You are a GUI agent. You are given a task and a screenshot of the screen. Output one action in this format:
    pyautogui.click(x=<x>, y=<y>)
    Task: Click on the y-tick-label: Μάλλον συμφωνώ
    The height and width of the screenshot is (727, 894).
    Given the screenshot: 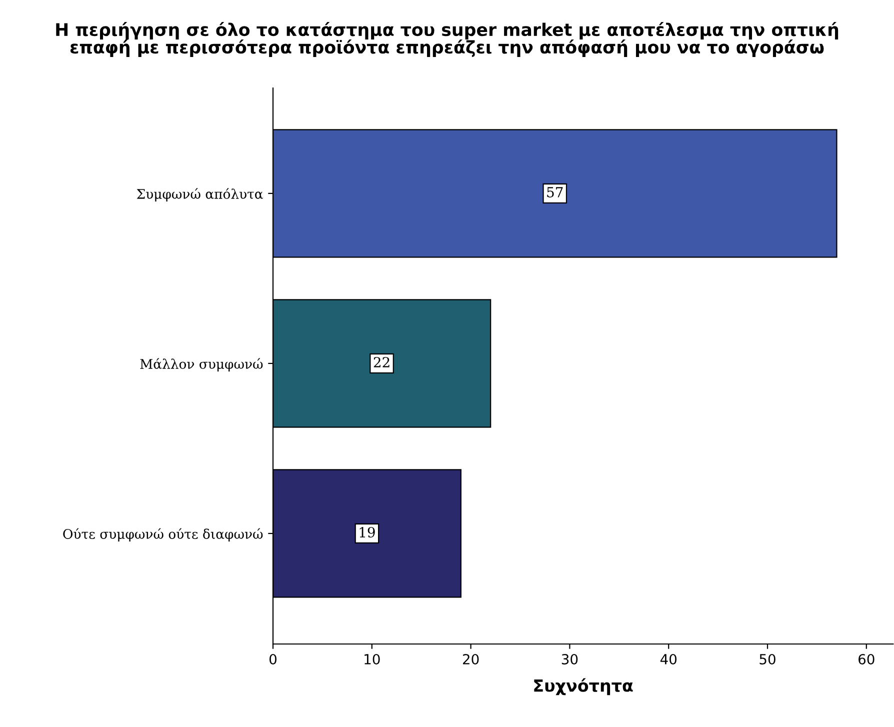 What is the action you would take?
    pyautogui.click(x=201, y=365)
    